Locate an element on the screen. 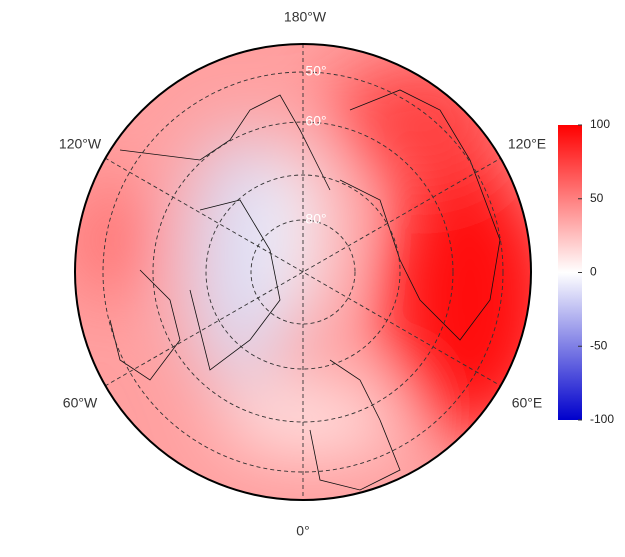  latitude-label: 50° is located at coordinates (315, 71).